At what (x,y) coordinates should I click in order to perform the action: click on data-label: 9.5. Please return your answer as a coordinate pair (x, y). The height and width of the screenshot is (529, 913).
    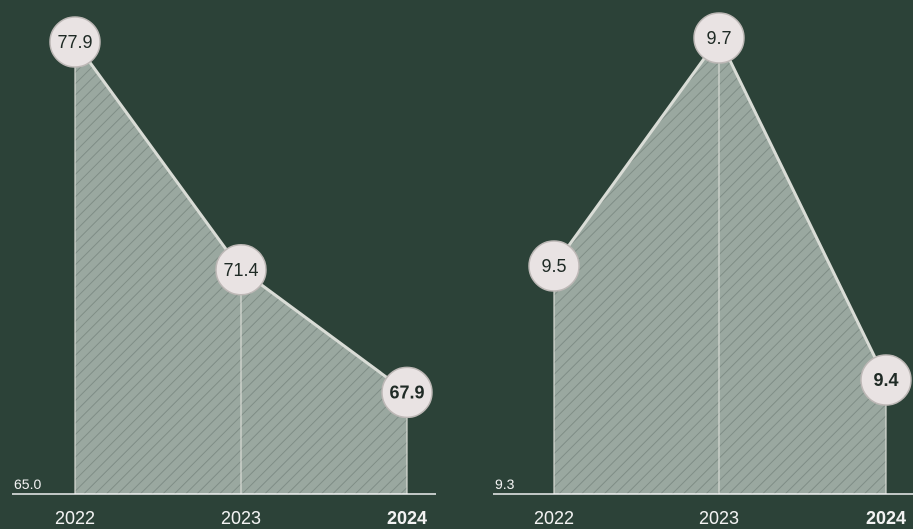
    Looking at the image, I should click on (553, 266).